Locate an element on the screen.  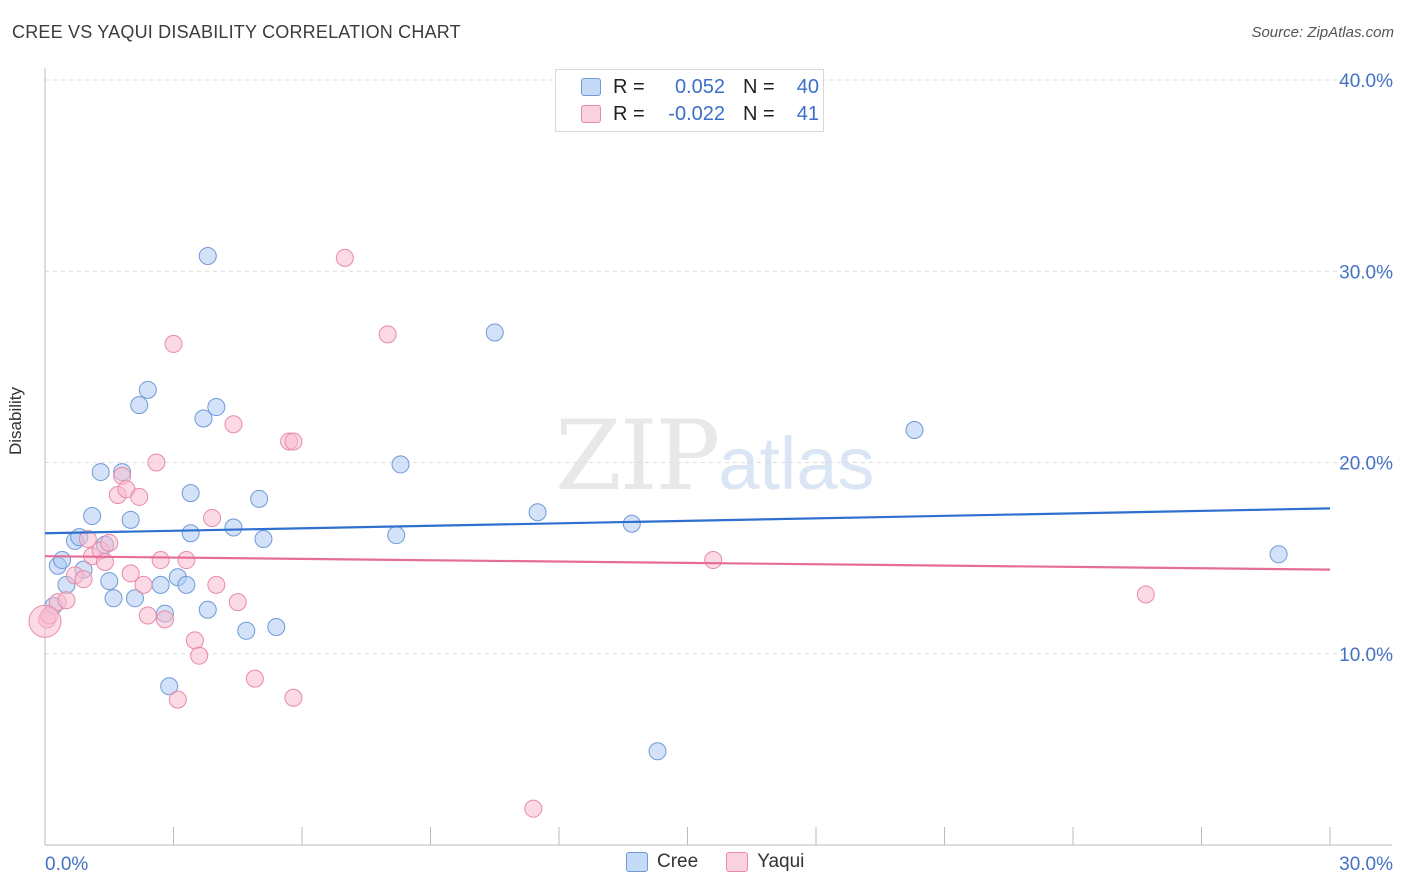
legend-item-cree: Cree is located at coordinates (662, 862).